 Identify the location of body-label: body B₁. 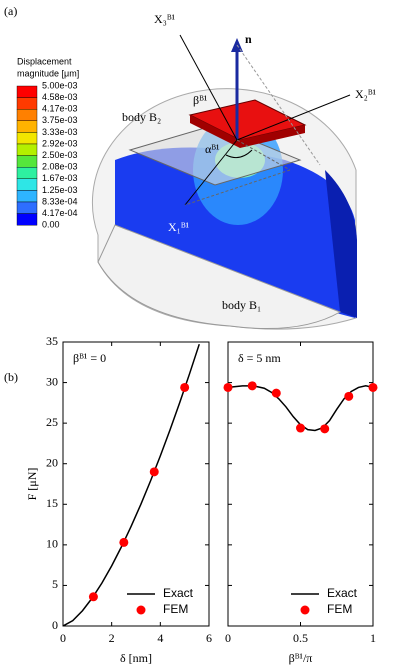
(241, 305).